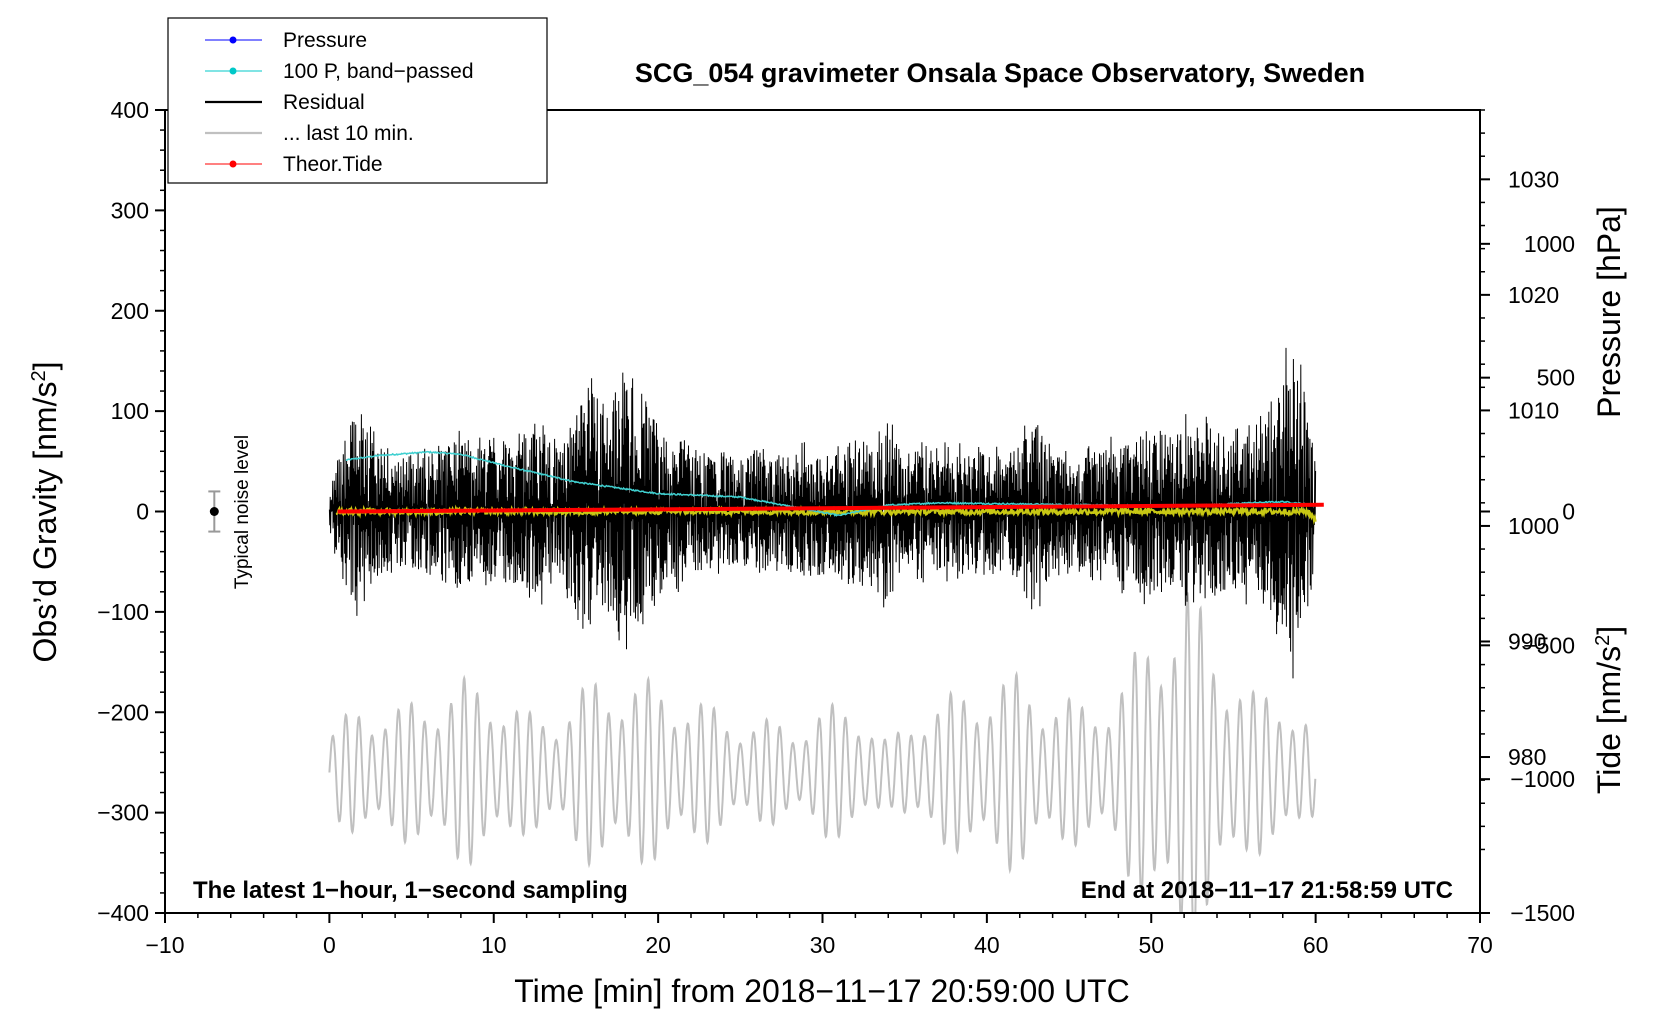  I want to click on y-axis-label-pressure: Pressure [hPa], so click(1609, 312).